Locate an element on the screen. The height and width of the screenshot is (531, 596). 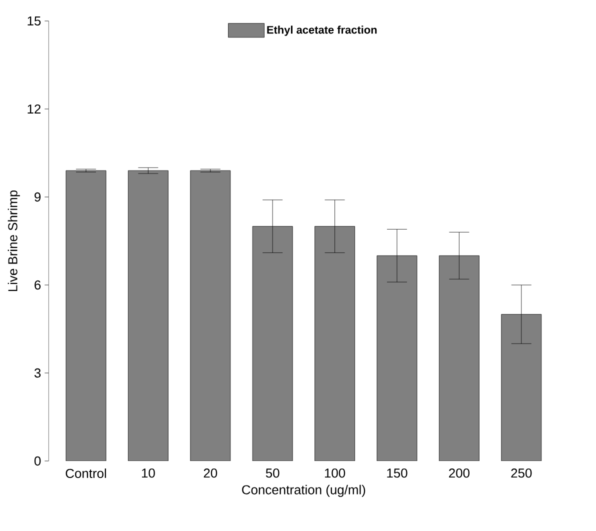
y-tick-label: 0 is located at coordinates (37, 461).